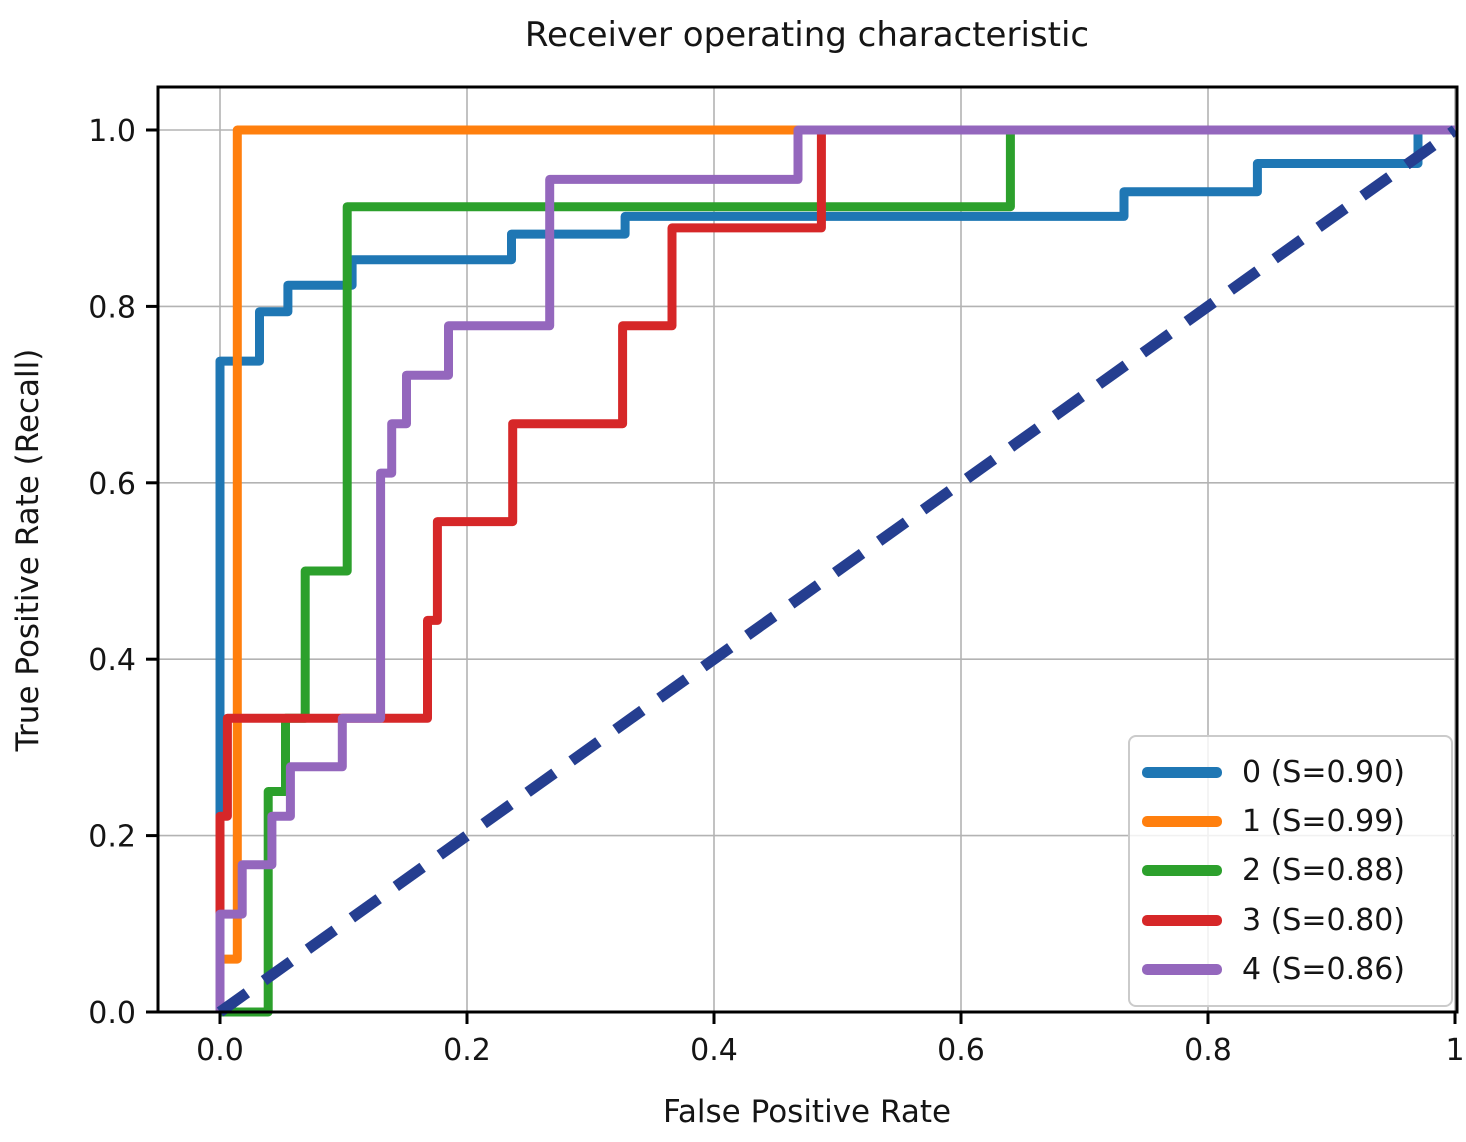  What do you see at coordinates (1324, 871) in the screenshot?
I see `legend-item-label: 2 (S=0.88)` at bounding box center [1324, 871].